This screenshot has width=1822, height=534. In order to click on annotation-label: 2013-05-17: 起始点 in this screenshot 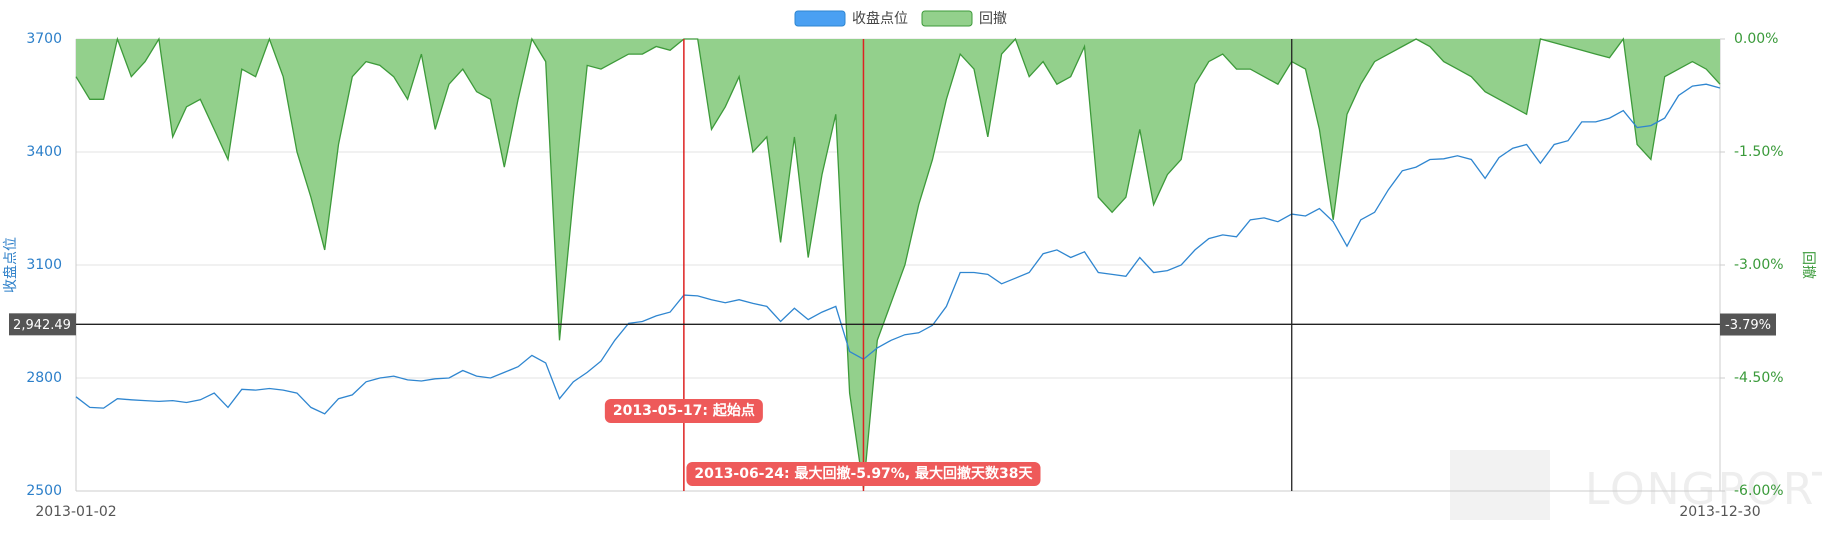, I will do `click(684, 410)`.